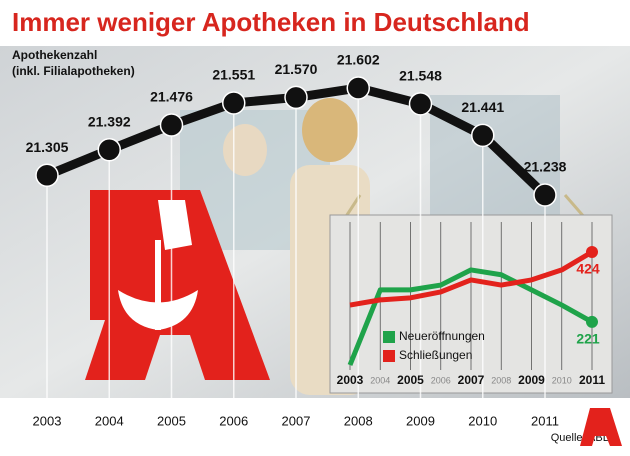 This screenshot has width=630, height=456. I want to click on data-label: 424, so click(588, 269).